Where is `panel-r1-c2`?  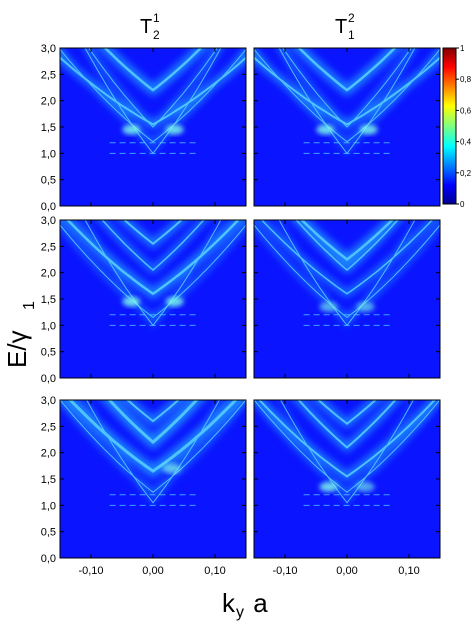
panel-r1-c2 is located at coordinates (347, 127).